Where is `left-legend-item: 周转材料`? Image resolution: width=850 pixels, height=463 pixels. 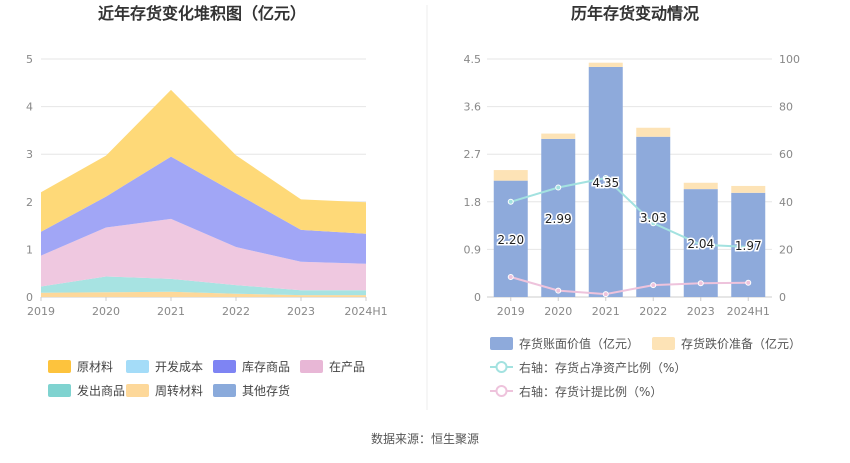 left-legend-item: 周转材料 is located at coordinates (164, 390).